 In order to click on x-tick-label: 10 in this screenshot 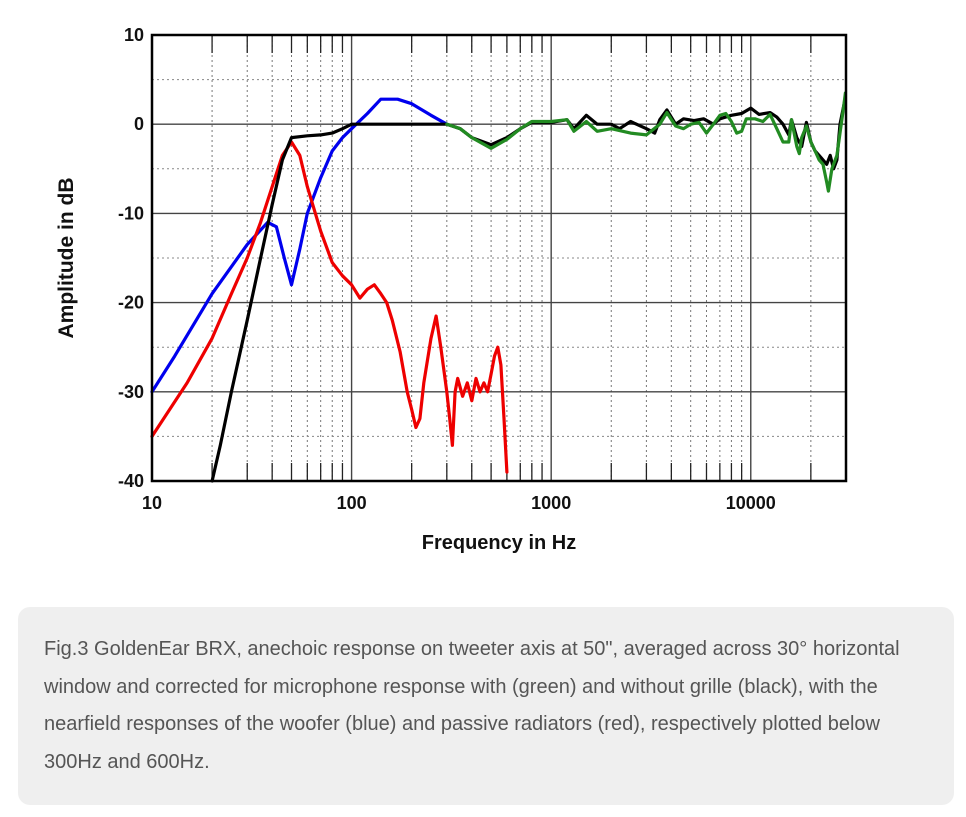, I will do `click(152, 503)`.